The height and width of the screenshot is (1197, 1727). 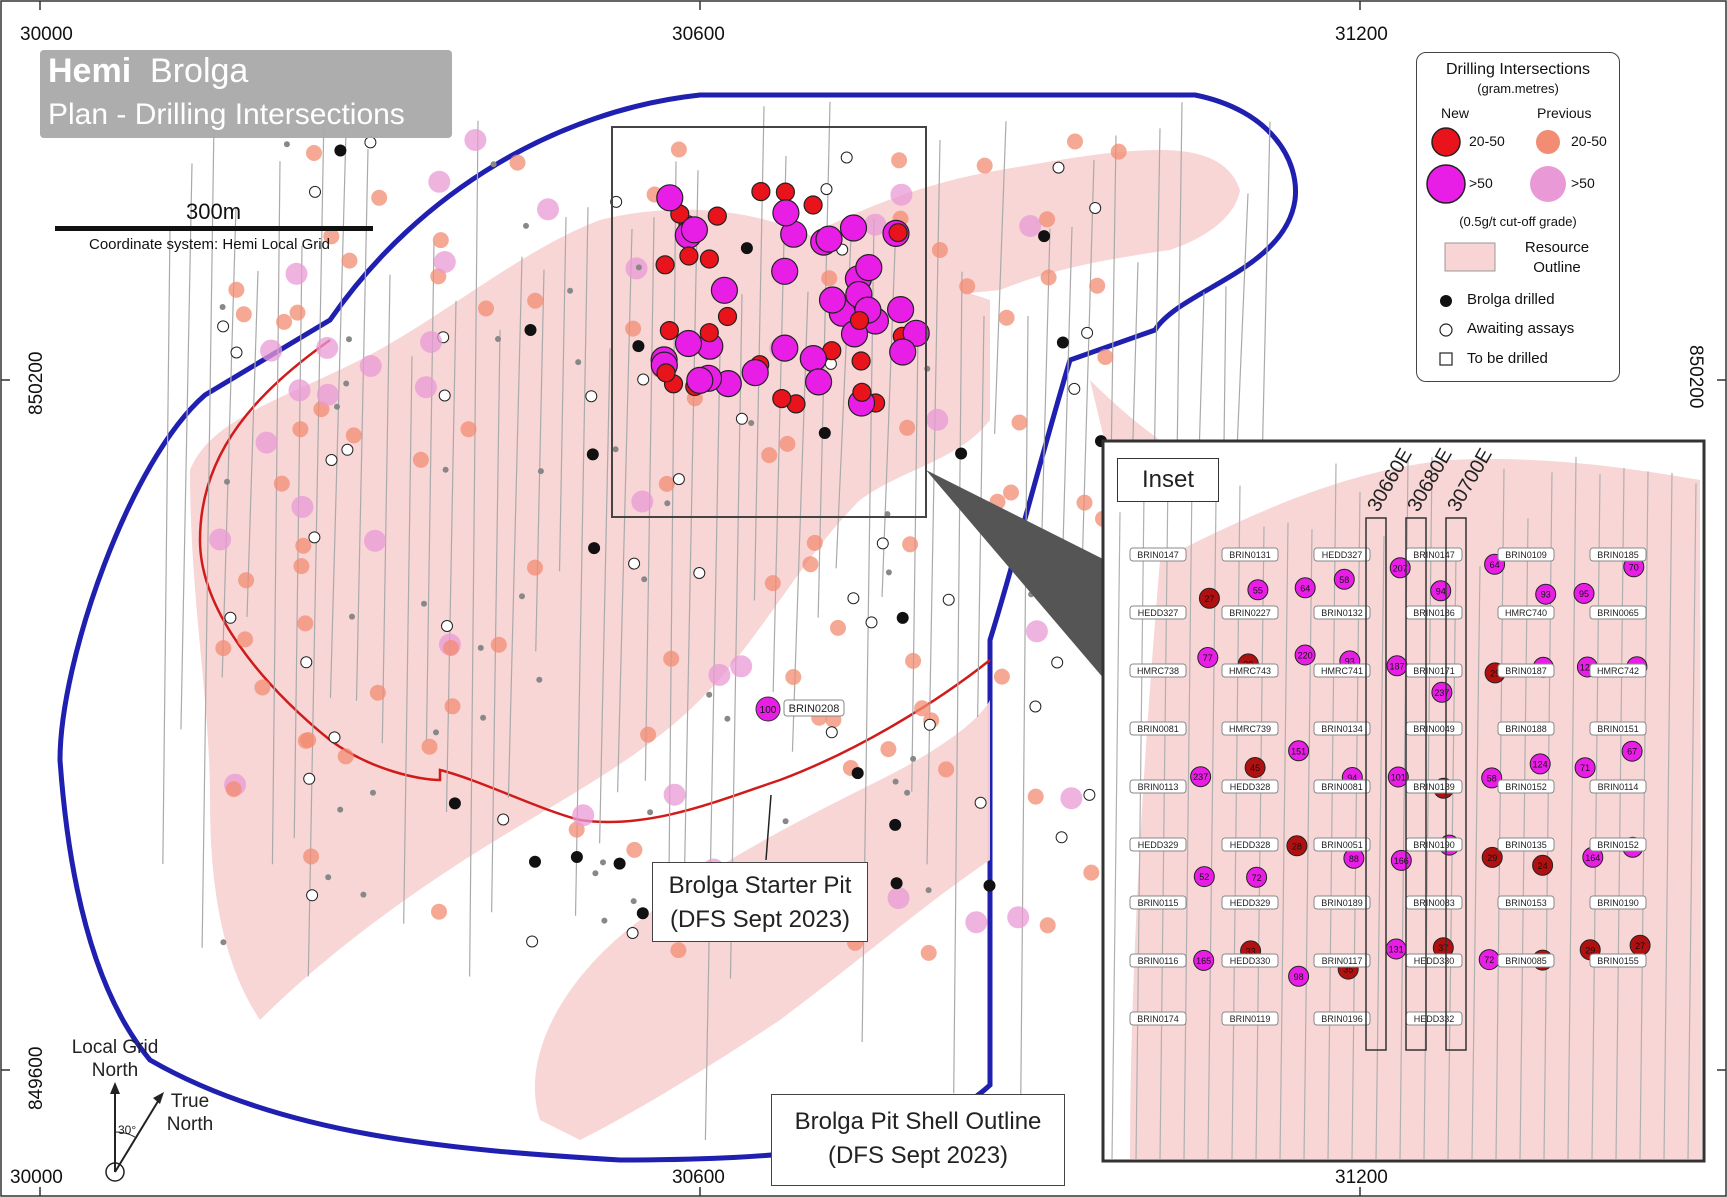 I want to click on inset-hole-label: BRIN0155, so click(x=1618, y=961).